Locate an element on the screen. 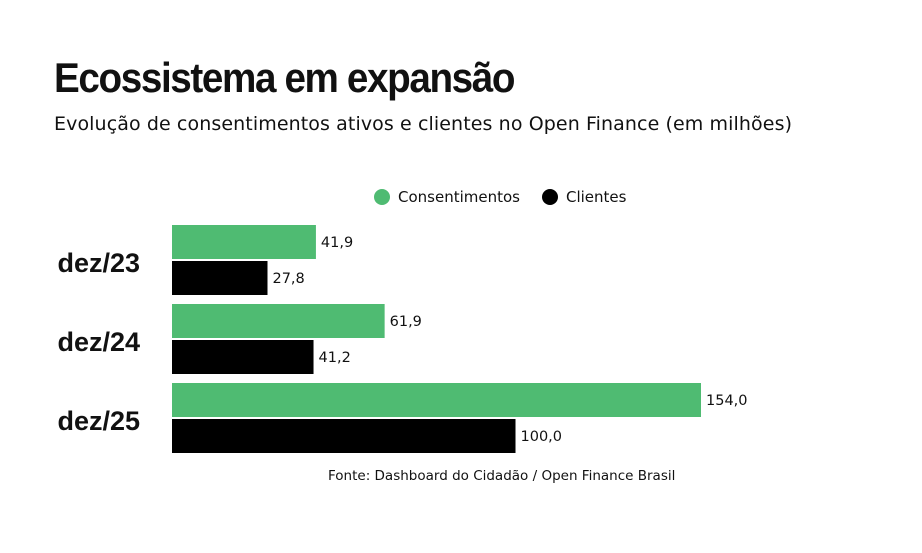  data-label-consentimentos-1: 61,9 is located at coordinates (406, 322).